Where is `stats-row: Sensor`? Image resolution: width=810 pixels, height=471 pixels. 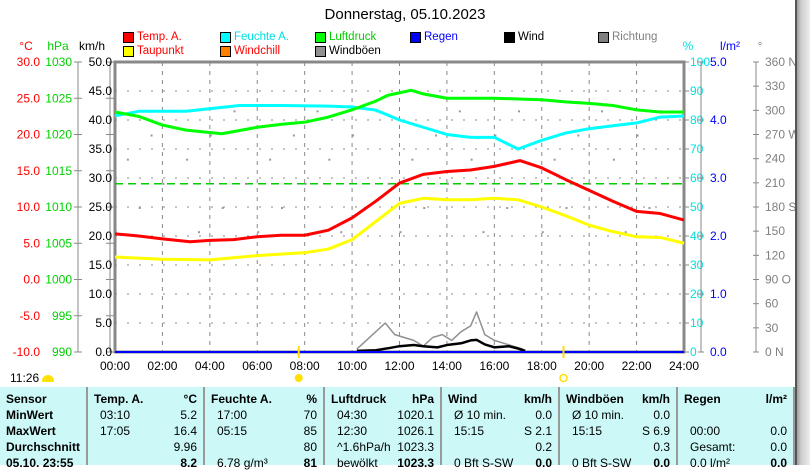 stats-row: Sensor is located at coordinates (43, 399).